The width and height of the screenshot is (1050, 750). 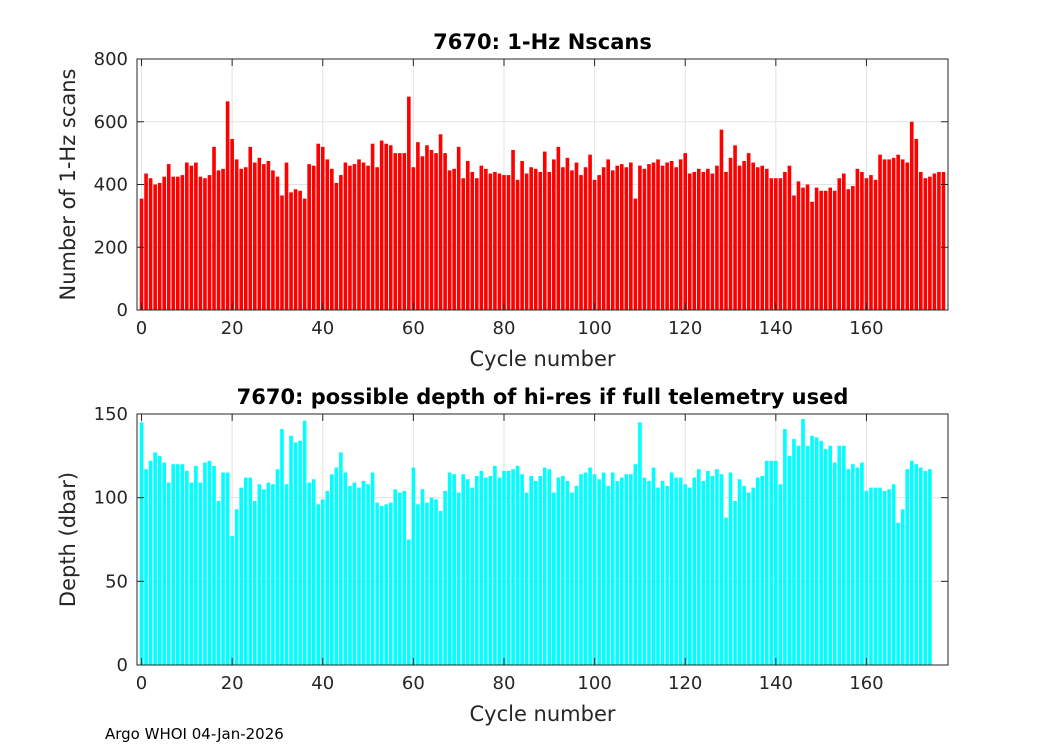 What do you see at coordinates (68, 539) in the screenshot?
I see `y-axis-label: Depth (dbar)` at bounding box center [68, 539].